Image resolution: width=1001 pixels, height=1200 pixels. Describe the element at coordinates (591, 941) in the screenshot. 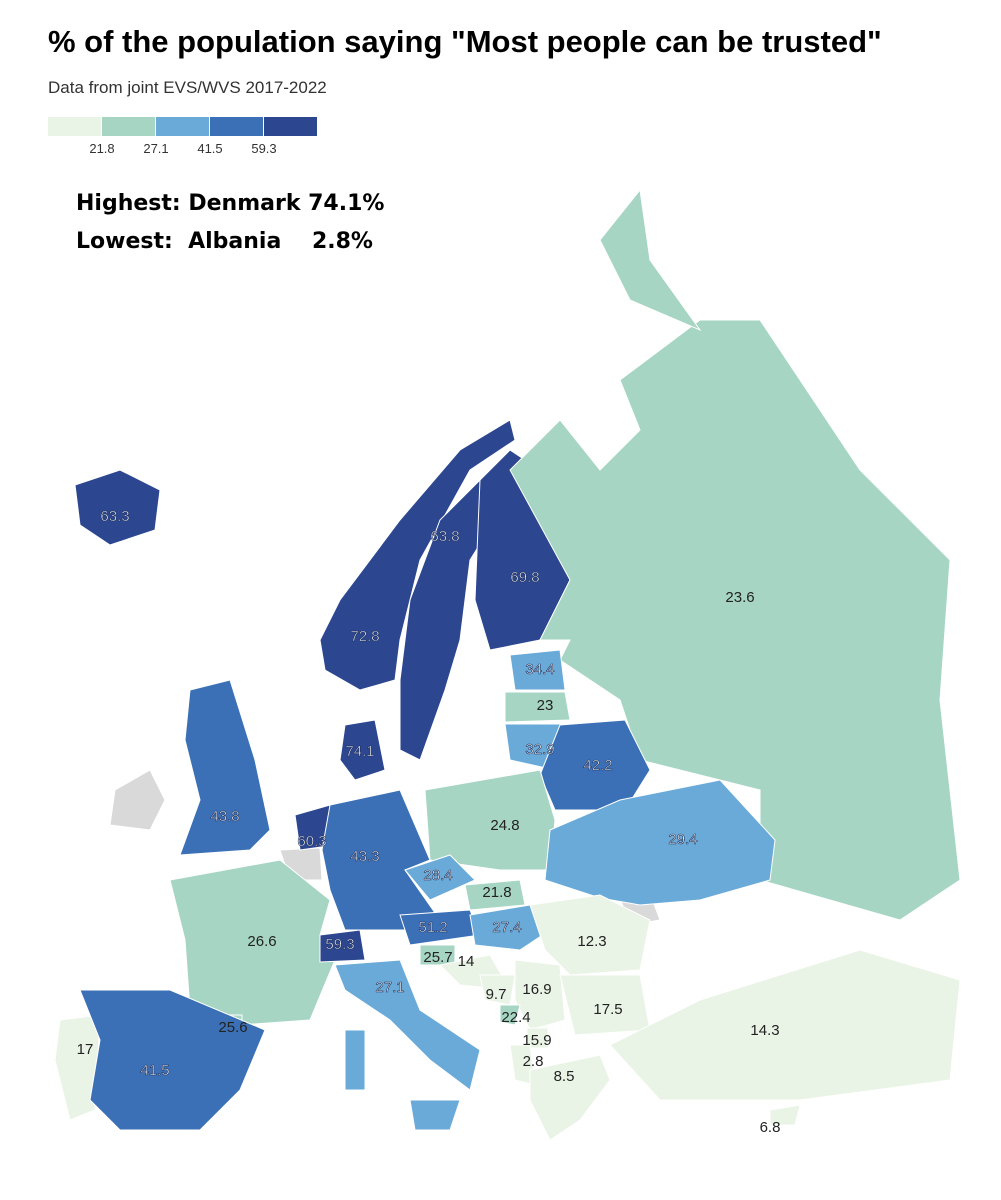

I see `region-value: 12.3` at that location.